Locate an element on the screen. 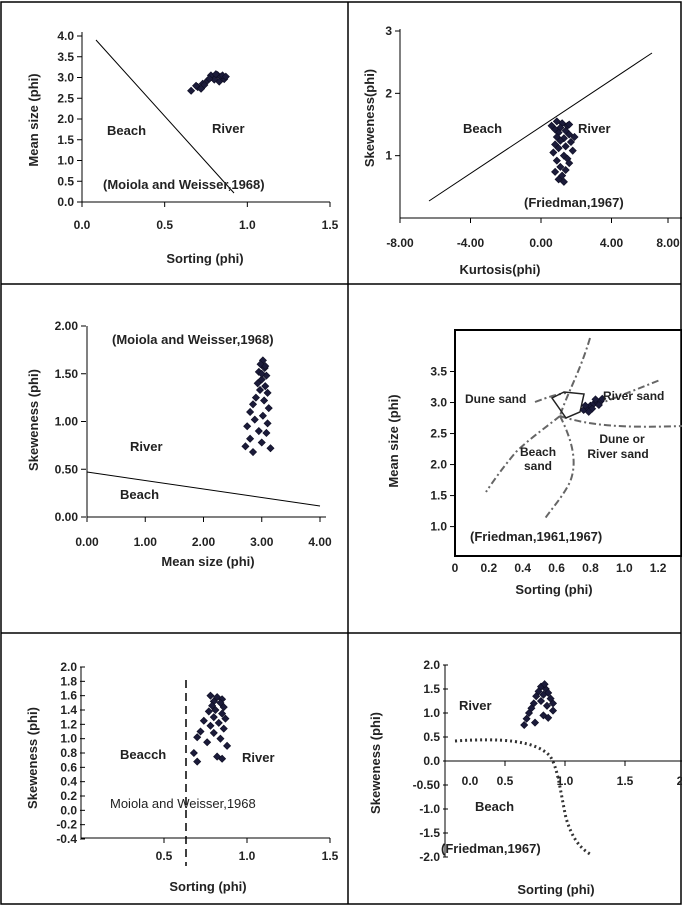 The height and width of the screenshot is (906, 682). x-tick-label: 0.00 is located at coordinates (87, 542).